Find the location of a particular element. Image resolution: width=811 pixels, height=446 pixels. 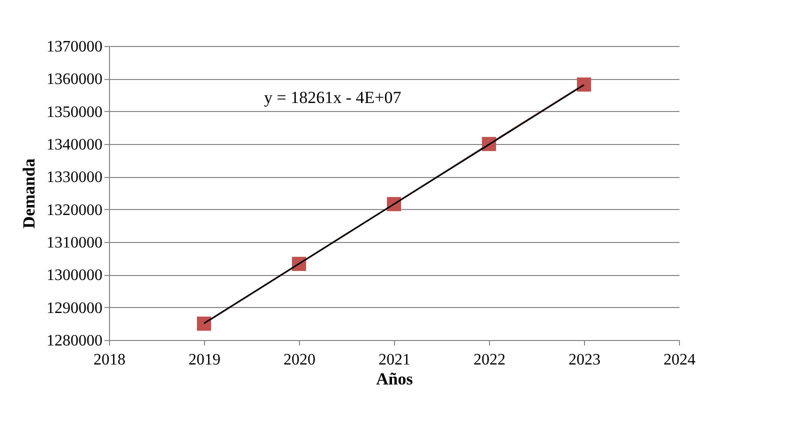

y-tick-label: 1370000 is located at coordinates (74, 47).